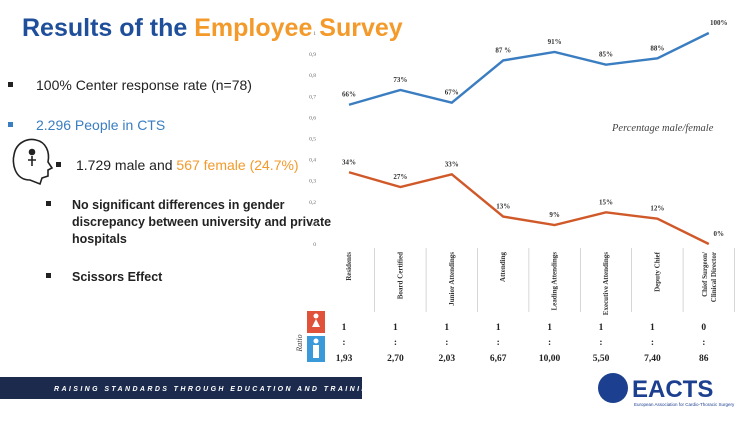  What do you see at coordinates (144, 85) in the screenshot?
I see `bullet: 100% Center response rate (n=78)` at bounding box center [144, 85].